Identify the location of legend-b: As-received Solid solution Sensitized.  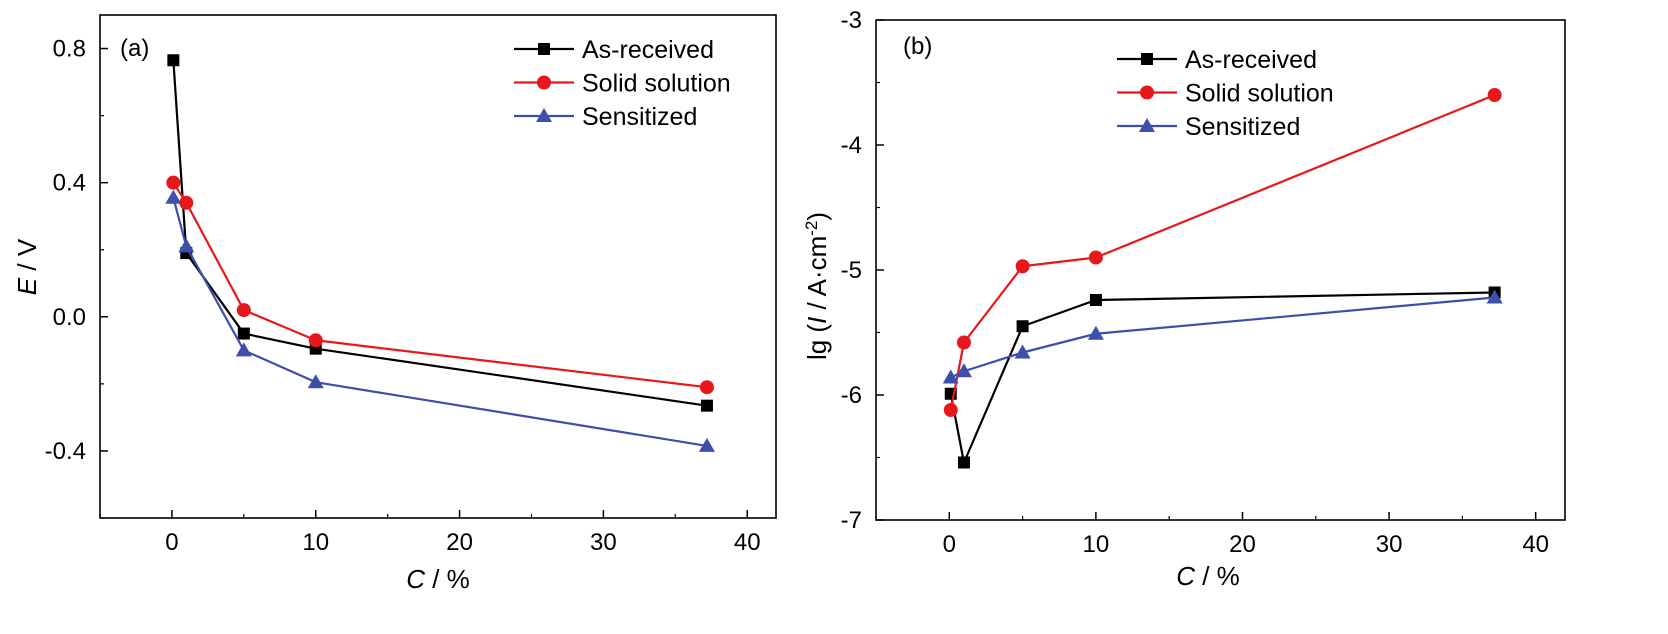
(1225, 93).